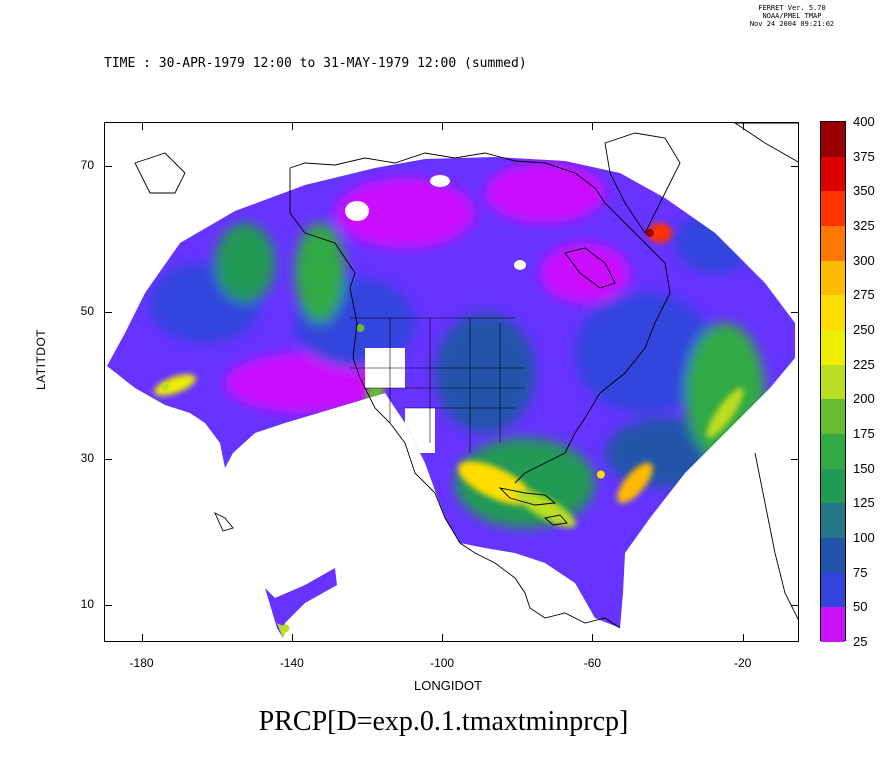  Describe the element at coordinates (437, 385) in the screenshot. I see `state-borders` at that location.